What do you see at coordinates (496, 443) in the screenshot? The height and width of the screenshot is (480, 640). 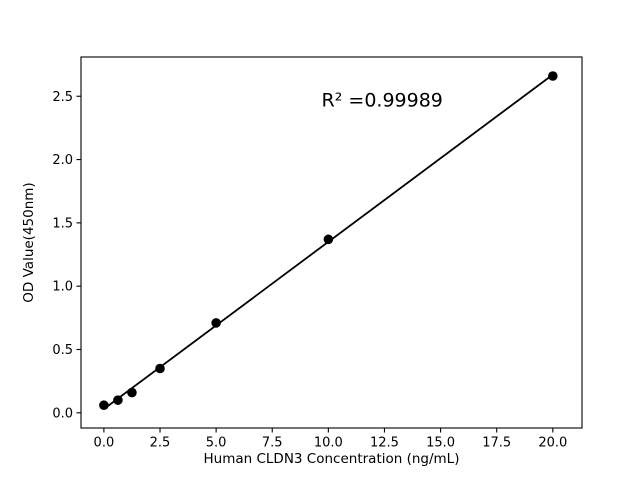 I see `x-tick-label: 17.5` at bounding box center [496, 443].